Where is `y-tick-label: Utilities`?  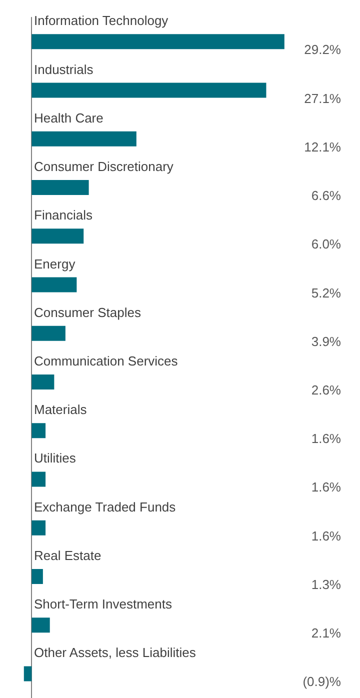 y-tick-label: Utilities is located at coordinates (55, 458).